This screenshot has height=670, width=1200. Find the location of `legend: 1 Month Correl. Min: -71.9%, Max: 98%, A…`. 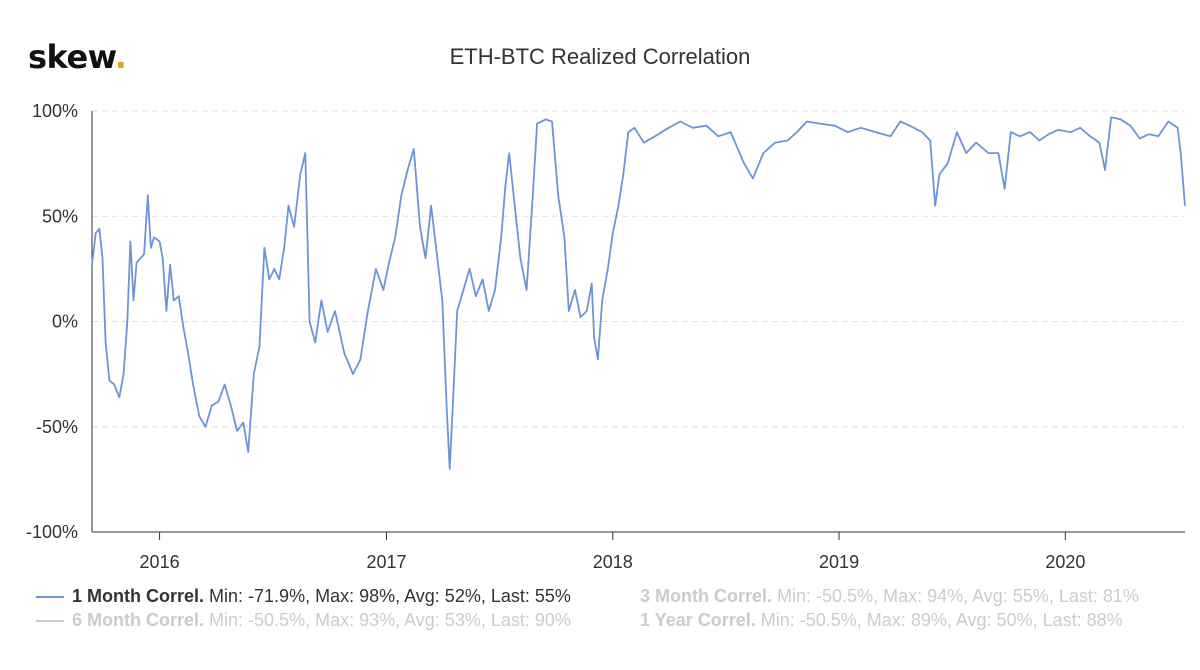

legend: 1 Month Correl. Min: -71.9%, Max: 98%, A… is located at coordinates (618, 610).